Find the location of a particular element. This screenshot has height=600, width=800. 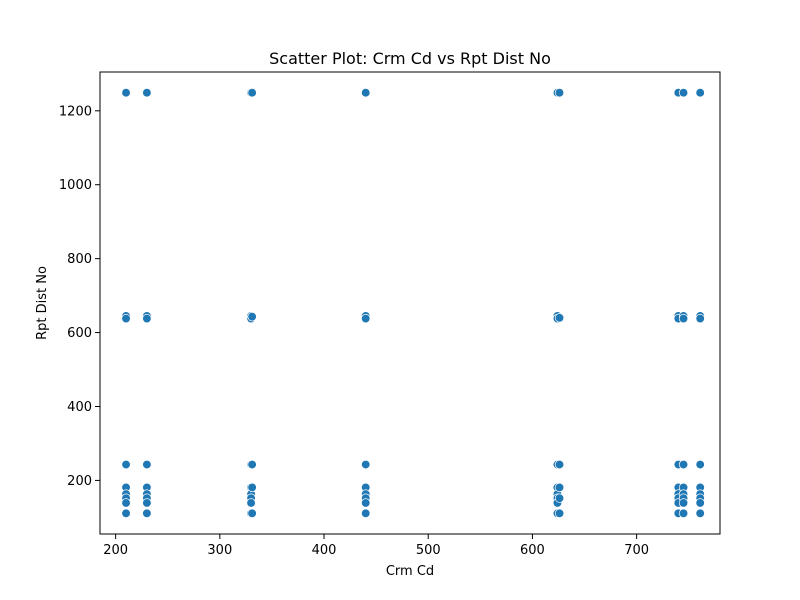

y-tick-label: 1000 is located at coordinates (75, 185).